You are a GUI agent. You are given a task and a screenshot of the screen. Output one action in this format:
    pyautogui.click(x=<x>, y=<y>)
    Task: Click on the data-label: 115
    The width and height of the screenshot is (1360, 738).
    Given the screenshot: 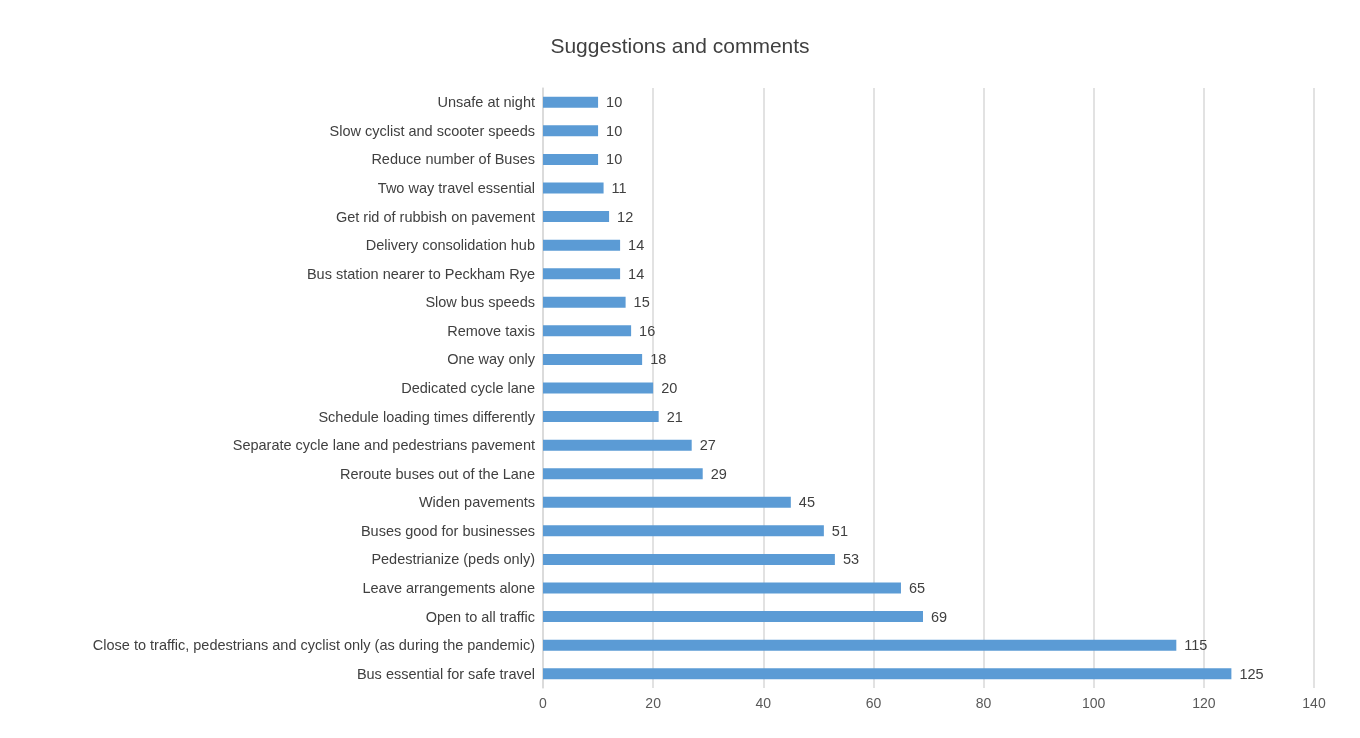 What is the action you would take?
    pyautogui.click(x=1196, y=645)
    